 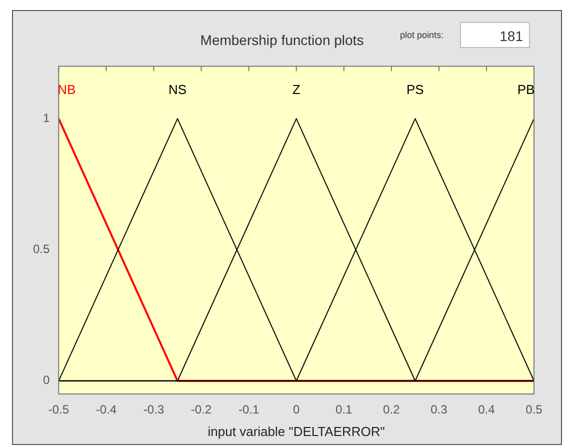 What do you see at coordinates (46, 117) in the screenshot?
I see `y-tick-label: 1` at bounding box center [46, 117].